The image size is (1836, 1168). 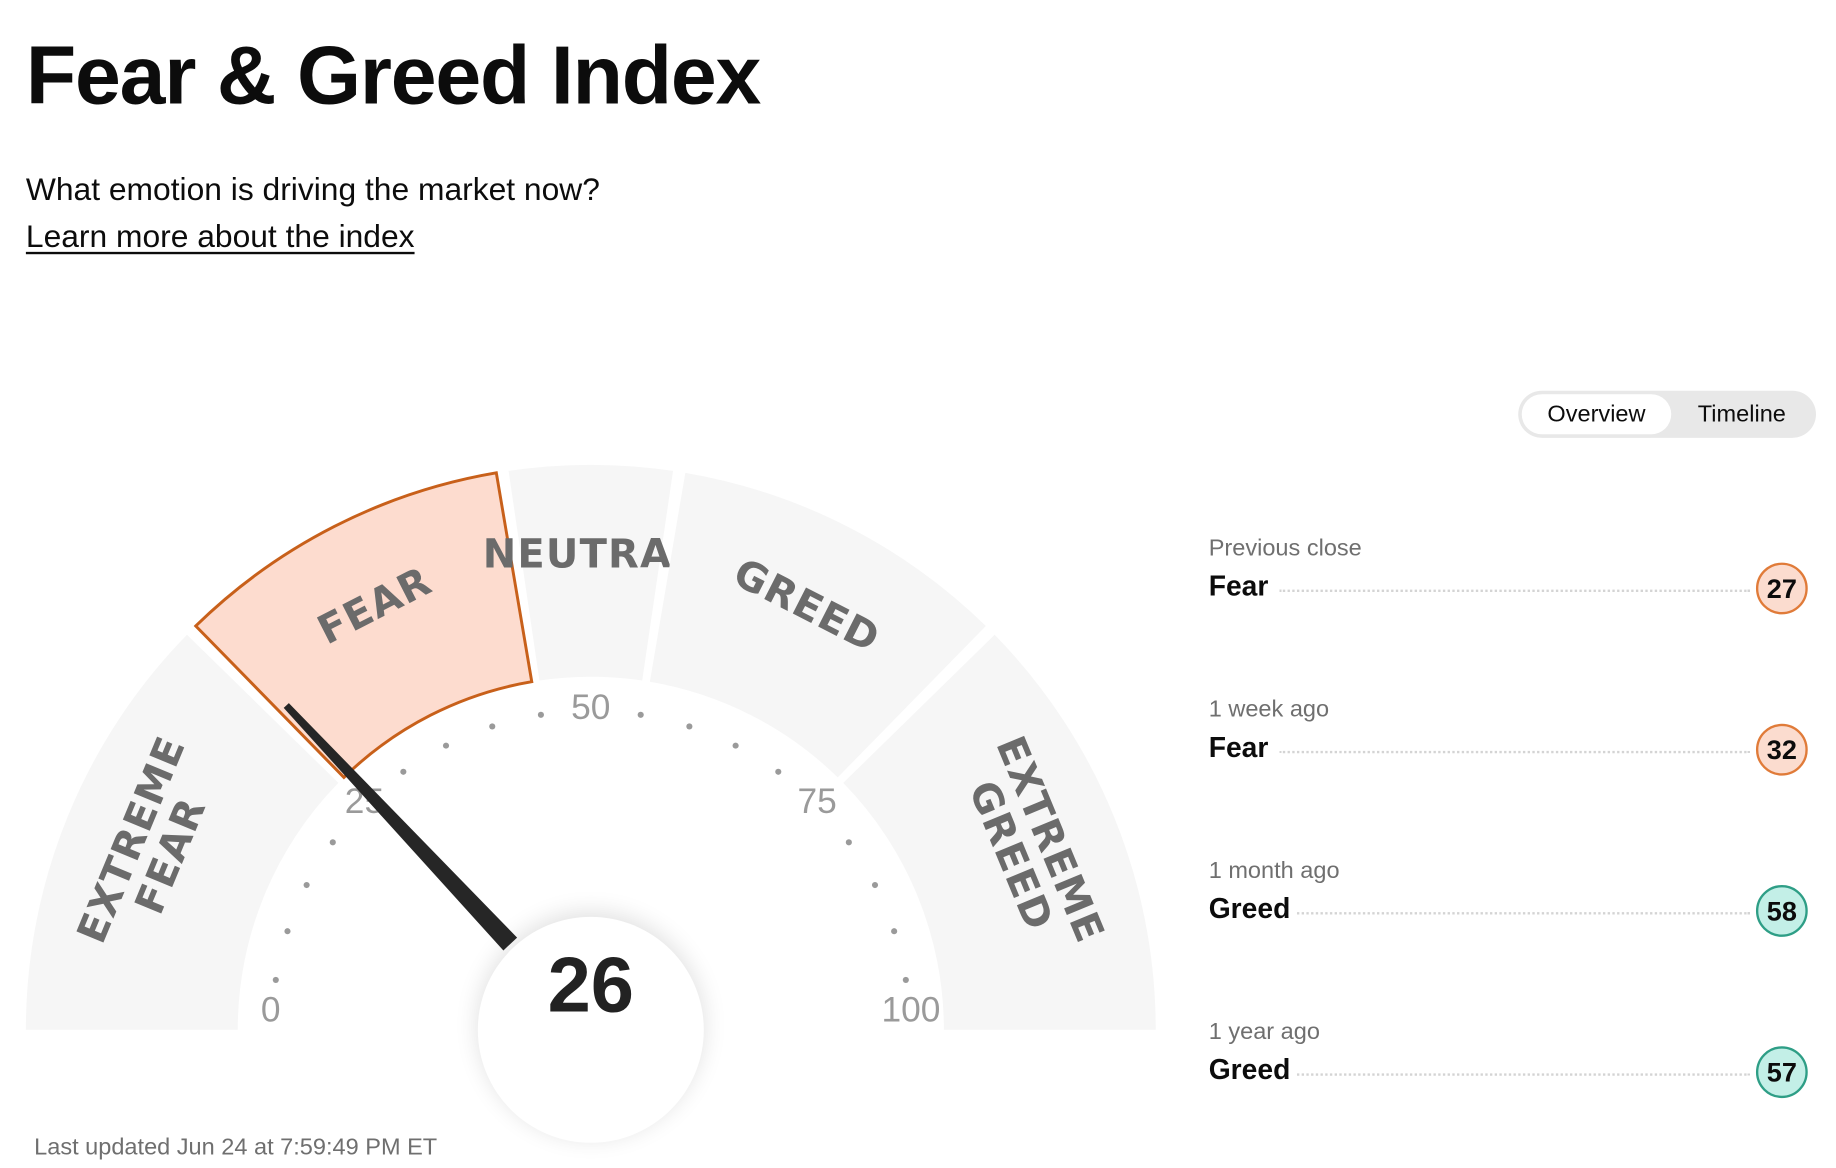 What do you see at coordinates (312, 189) in the screenshot?
I see `subtitle: What emotion is driving the market now?` at bounding box center [312, 189].